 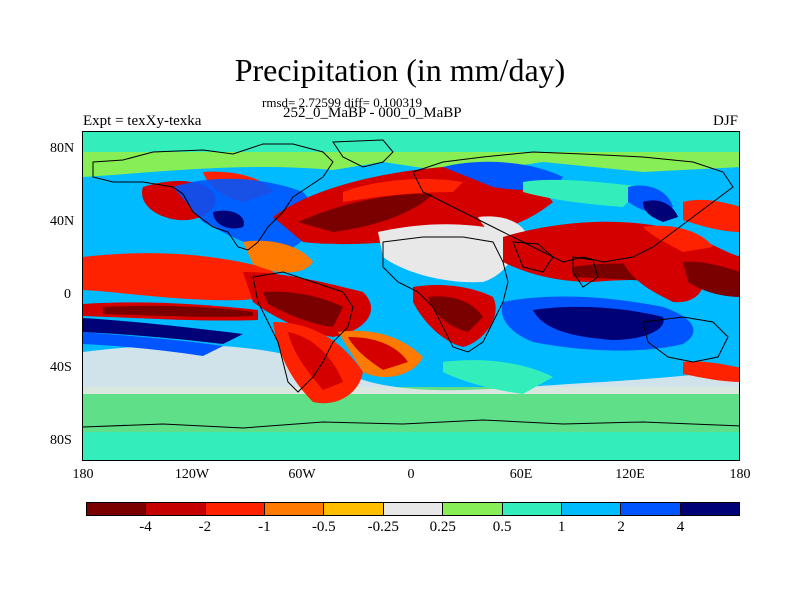 I want to click on colorbar-label: -0.5, so click(x=323, y=527).